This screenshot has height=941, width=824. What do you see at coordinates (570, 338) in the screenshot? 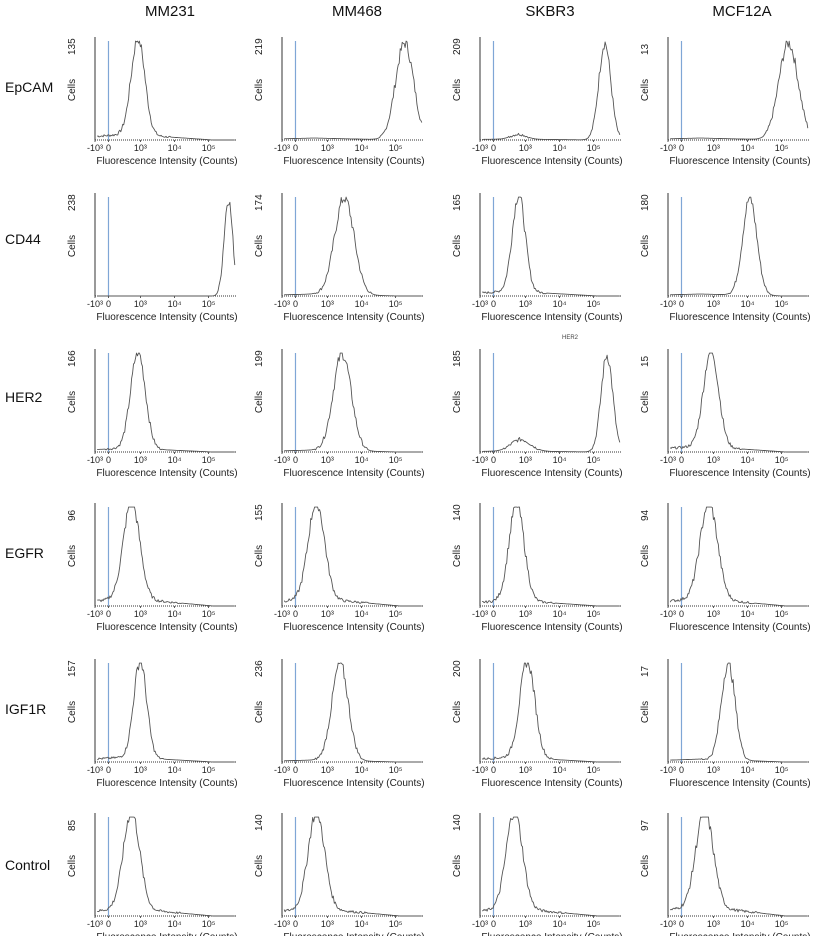
I see `panel-note-her2-skbr3: HER2` at bounding box center [570, 338].